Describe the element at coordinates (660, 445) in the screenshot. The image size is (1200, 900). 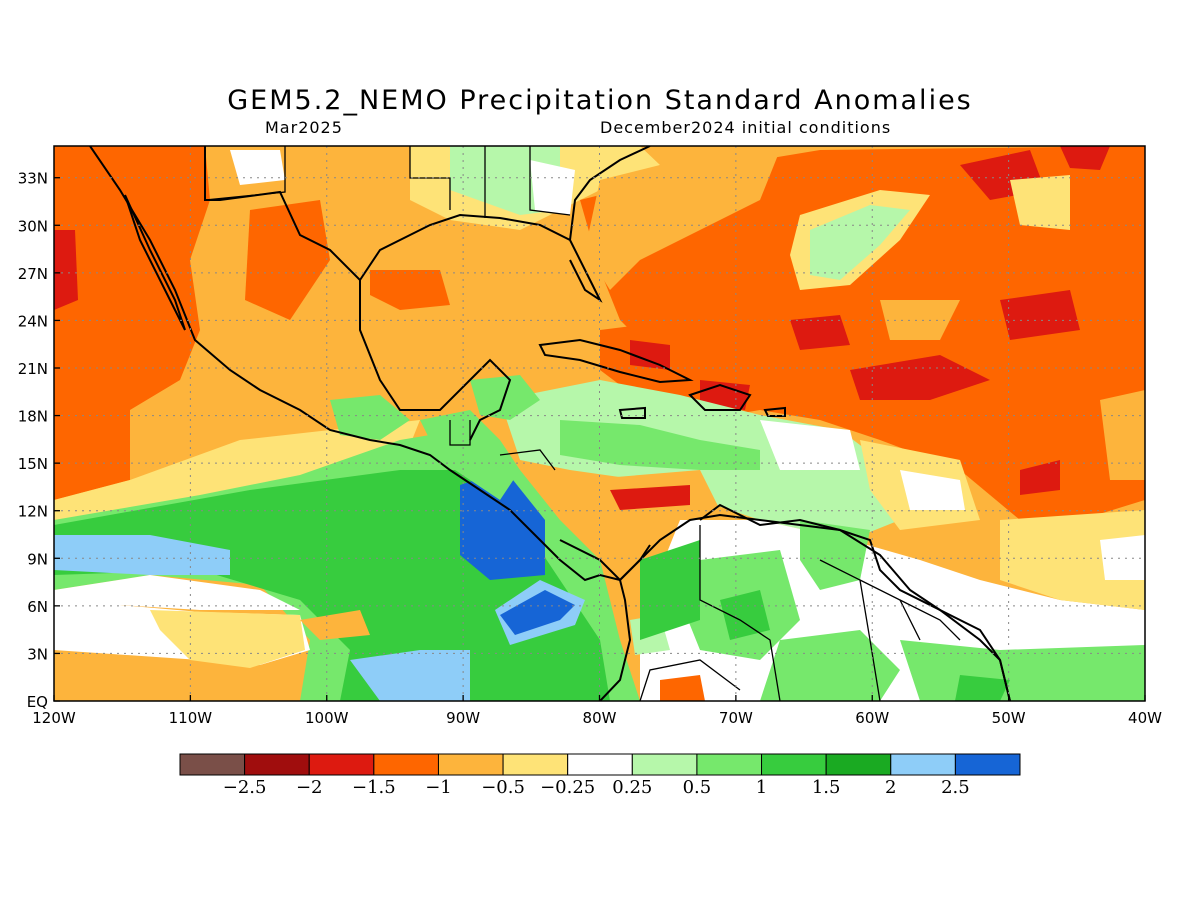
I see `wet-caribbean` at that location.